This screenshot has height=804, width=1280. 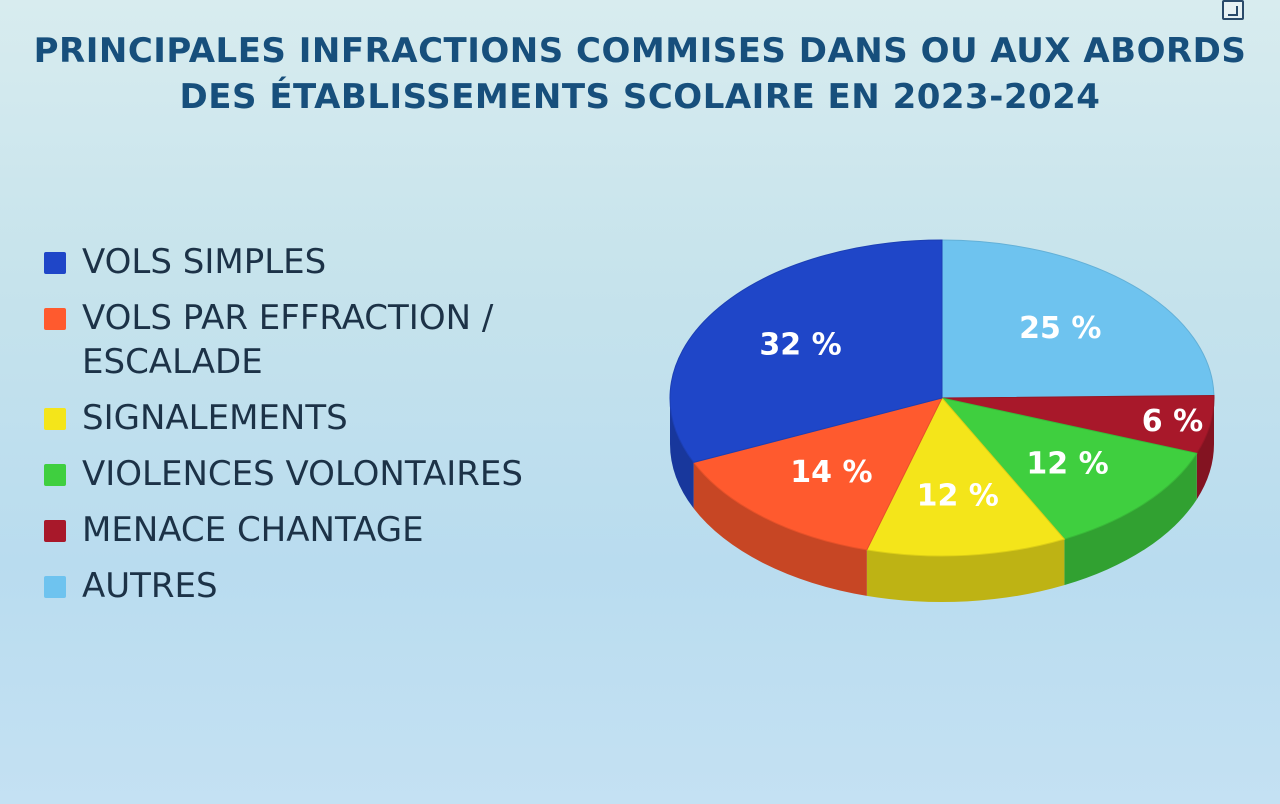 I want to click on pie-label-4: 6 %, so click(x=1172, y=421).